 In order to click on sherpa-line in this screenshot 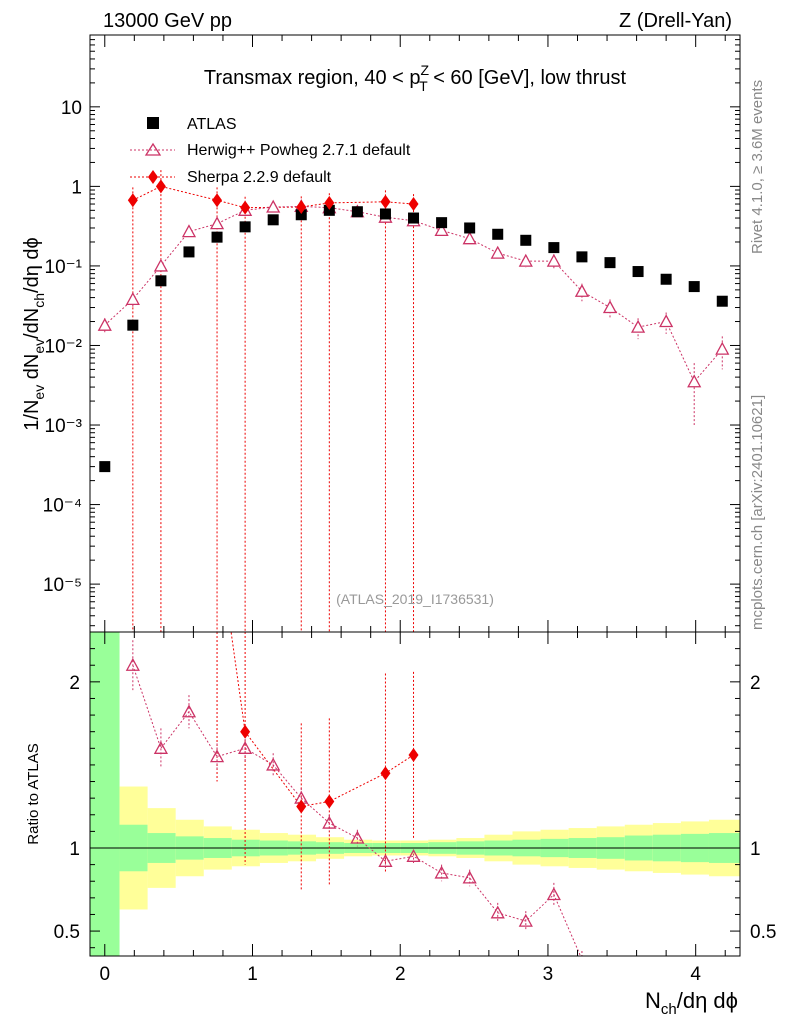, I will do `click(273, 197)`.